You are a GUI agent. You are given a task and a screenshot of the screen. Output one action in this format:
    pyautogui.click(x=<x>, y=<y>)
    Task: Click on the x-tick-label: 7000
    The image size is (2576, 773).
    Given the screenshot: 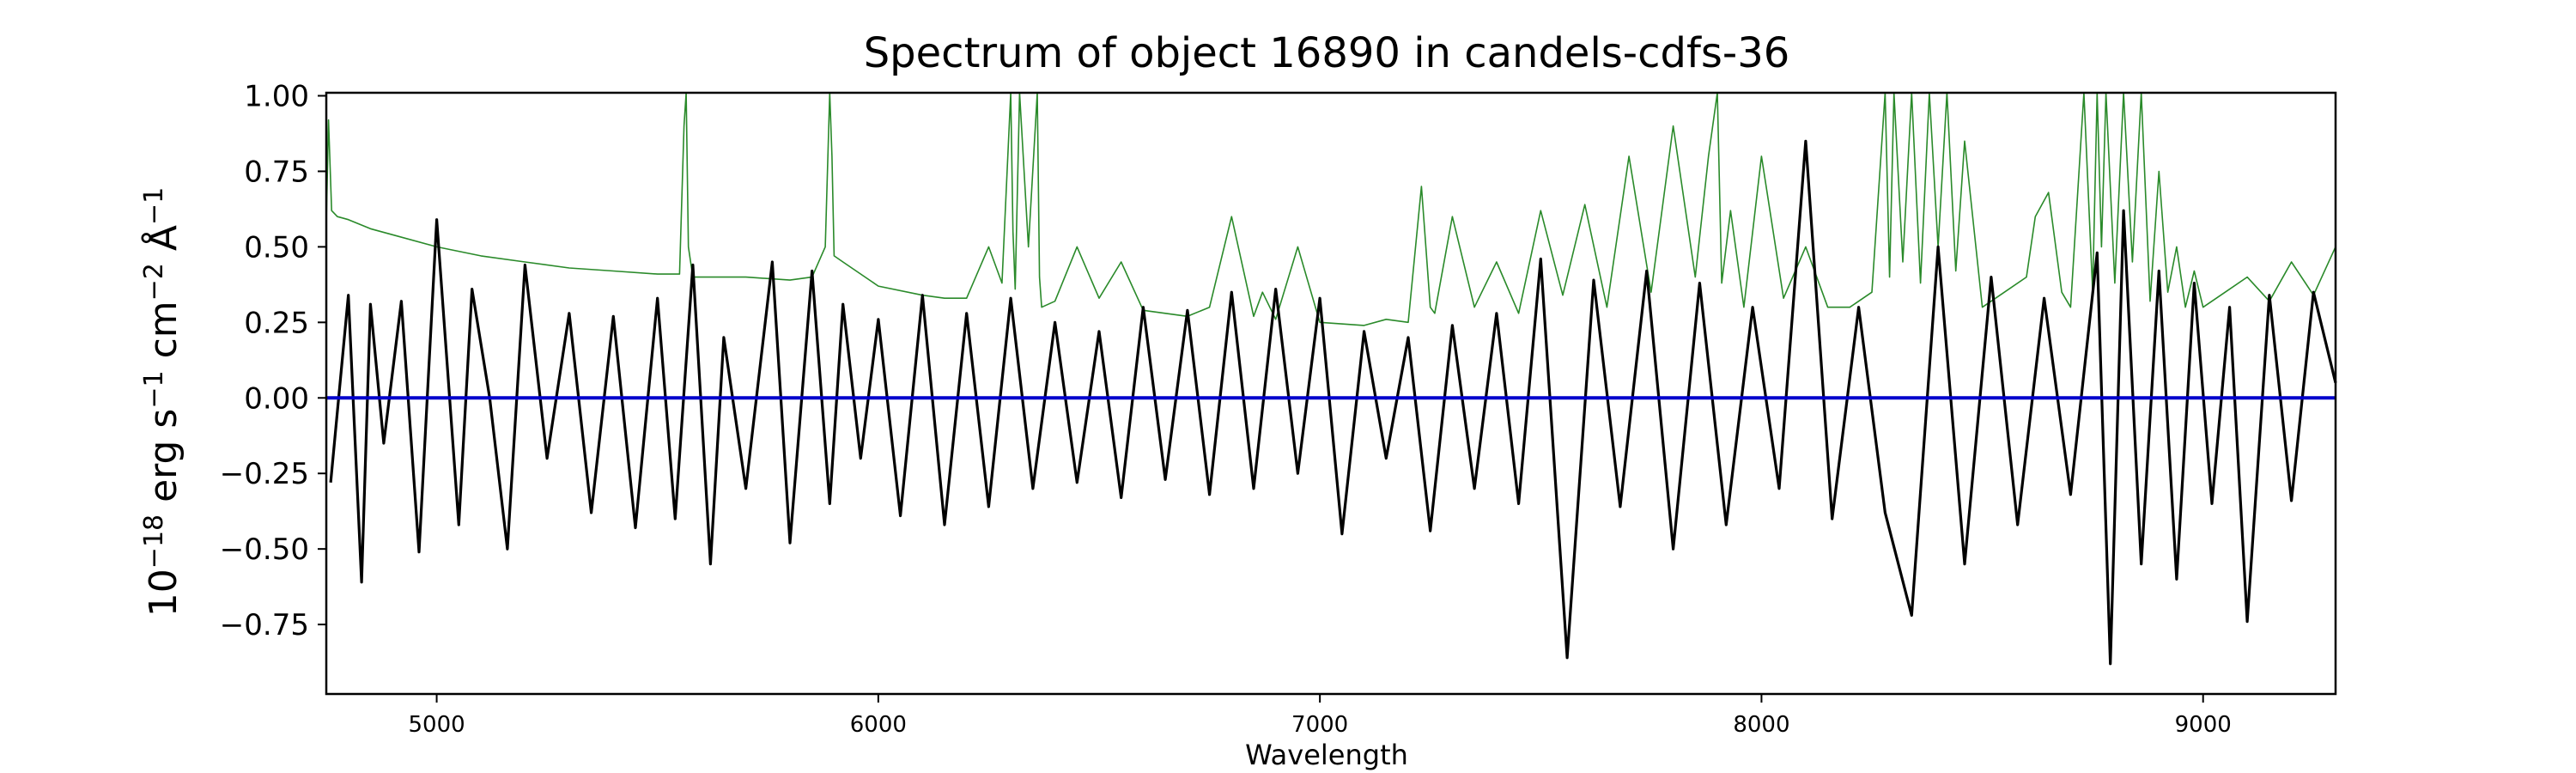 What is the action you would take?
    pyautogui.click(x=1319, y=725)
    